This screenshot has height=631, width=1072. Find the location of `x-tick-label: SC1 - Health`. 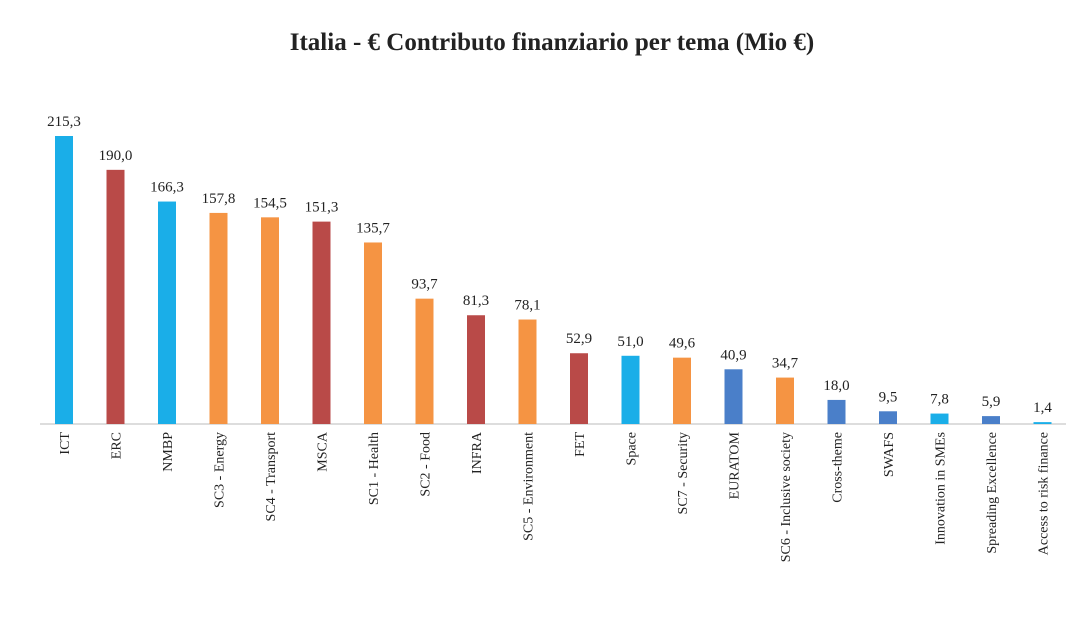

x-tick-label: SC1 - Health is located at coordinates (374, 468).